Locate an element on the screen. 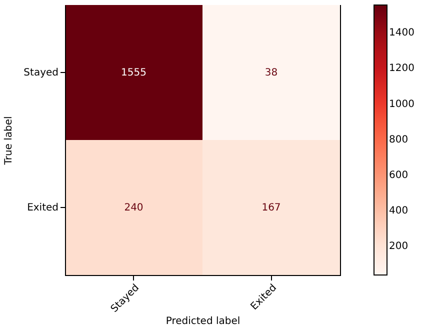  data-label: 167 is located at coordinates (271, 208).